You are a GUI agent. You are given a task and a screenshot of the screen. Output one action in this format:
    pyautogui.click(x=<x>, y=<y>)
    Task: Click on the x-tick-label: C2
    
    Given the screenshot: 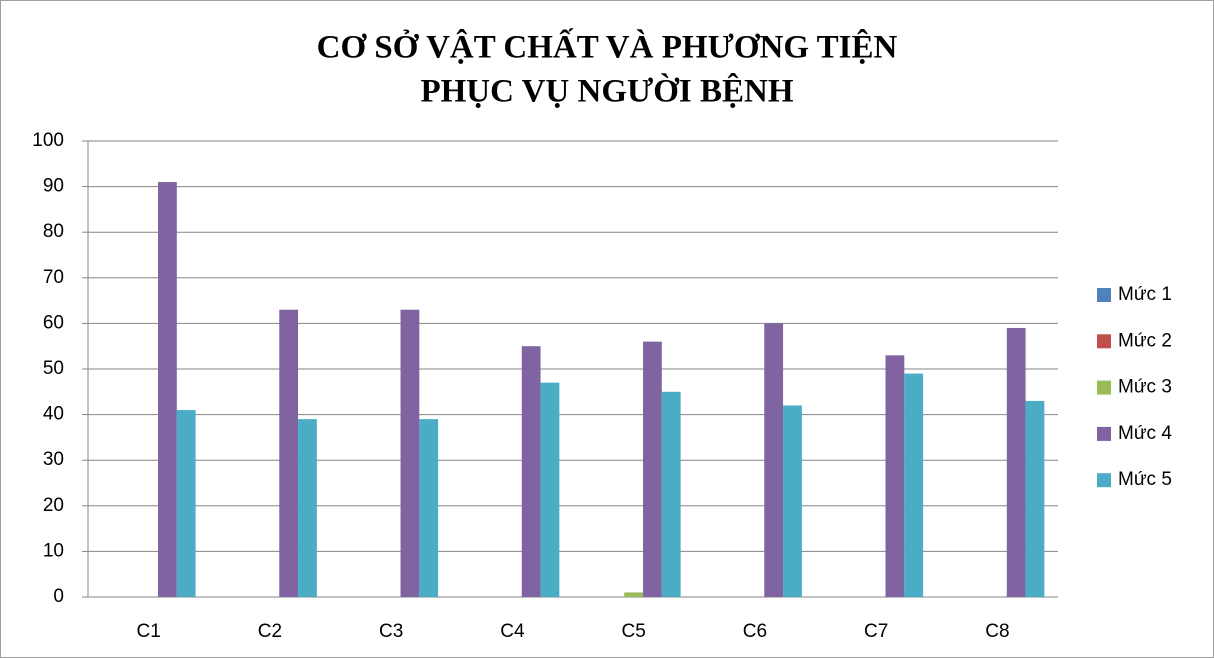 What is the action you would take?
    pyautogui.click(x=270, y=631)
    